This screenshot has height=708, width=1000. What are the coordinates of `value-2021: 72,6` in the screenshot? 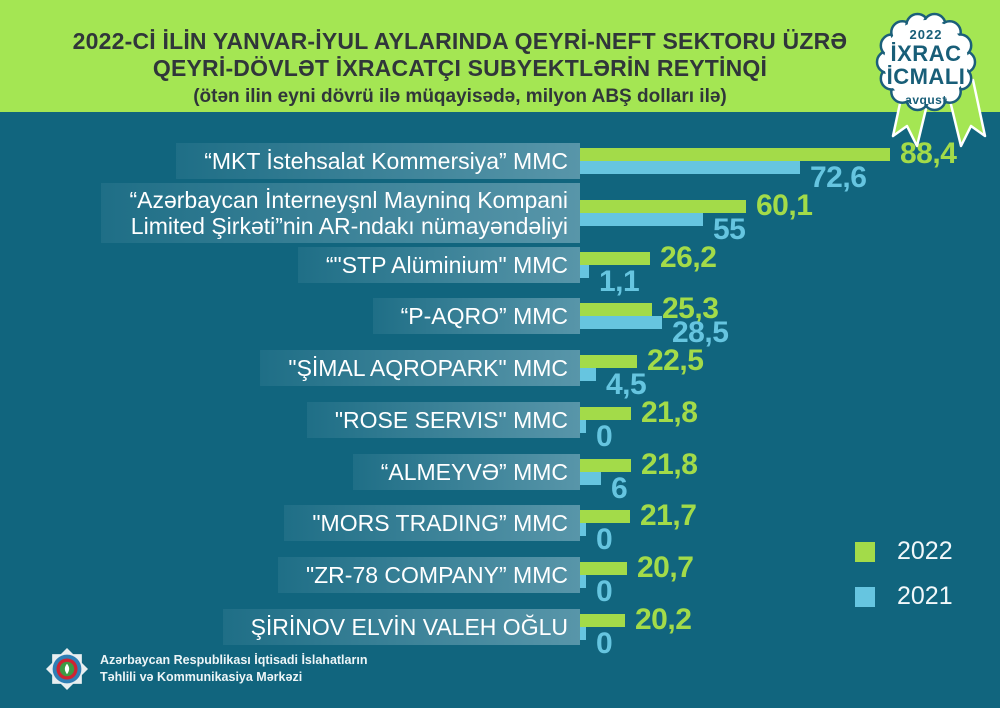 It's located at (838, 177).